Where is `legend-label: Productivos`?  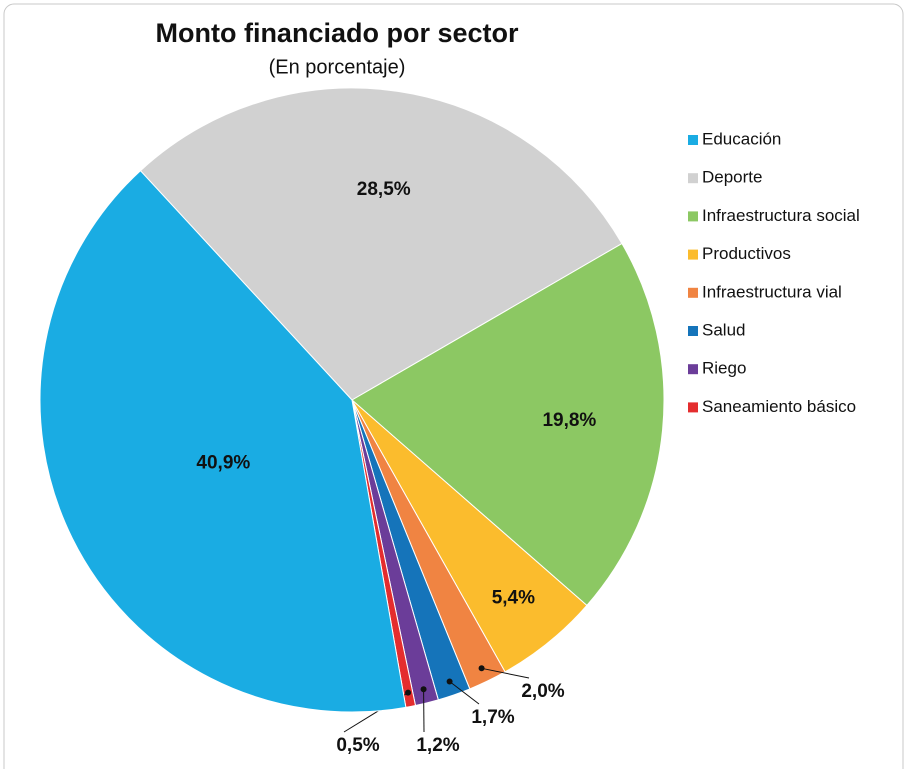 legend-label: Productivos is located at coordinates (746, 253).